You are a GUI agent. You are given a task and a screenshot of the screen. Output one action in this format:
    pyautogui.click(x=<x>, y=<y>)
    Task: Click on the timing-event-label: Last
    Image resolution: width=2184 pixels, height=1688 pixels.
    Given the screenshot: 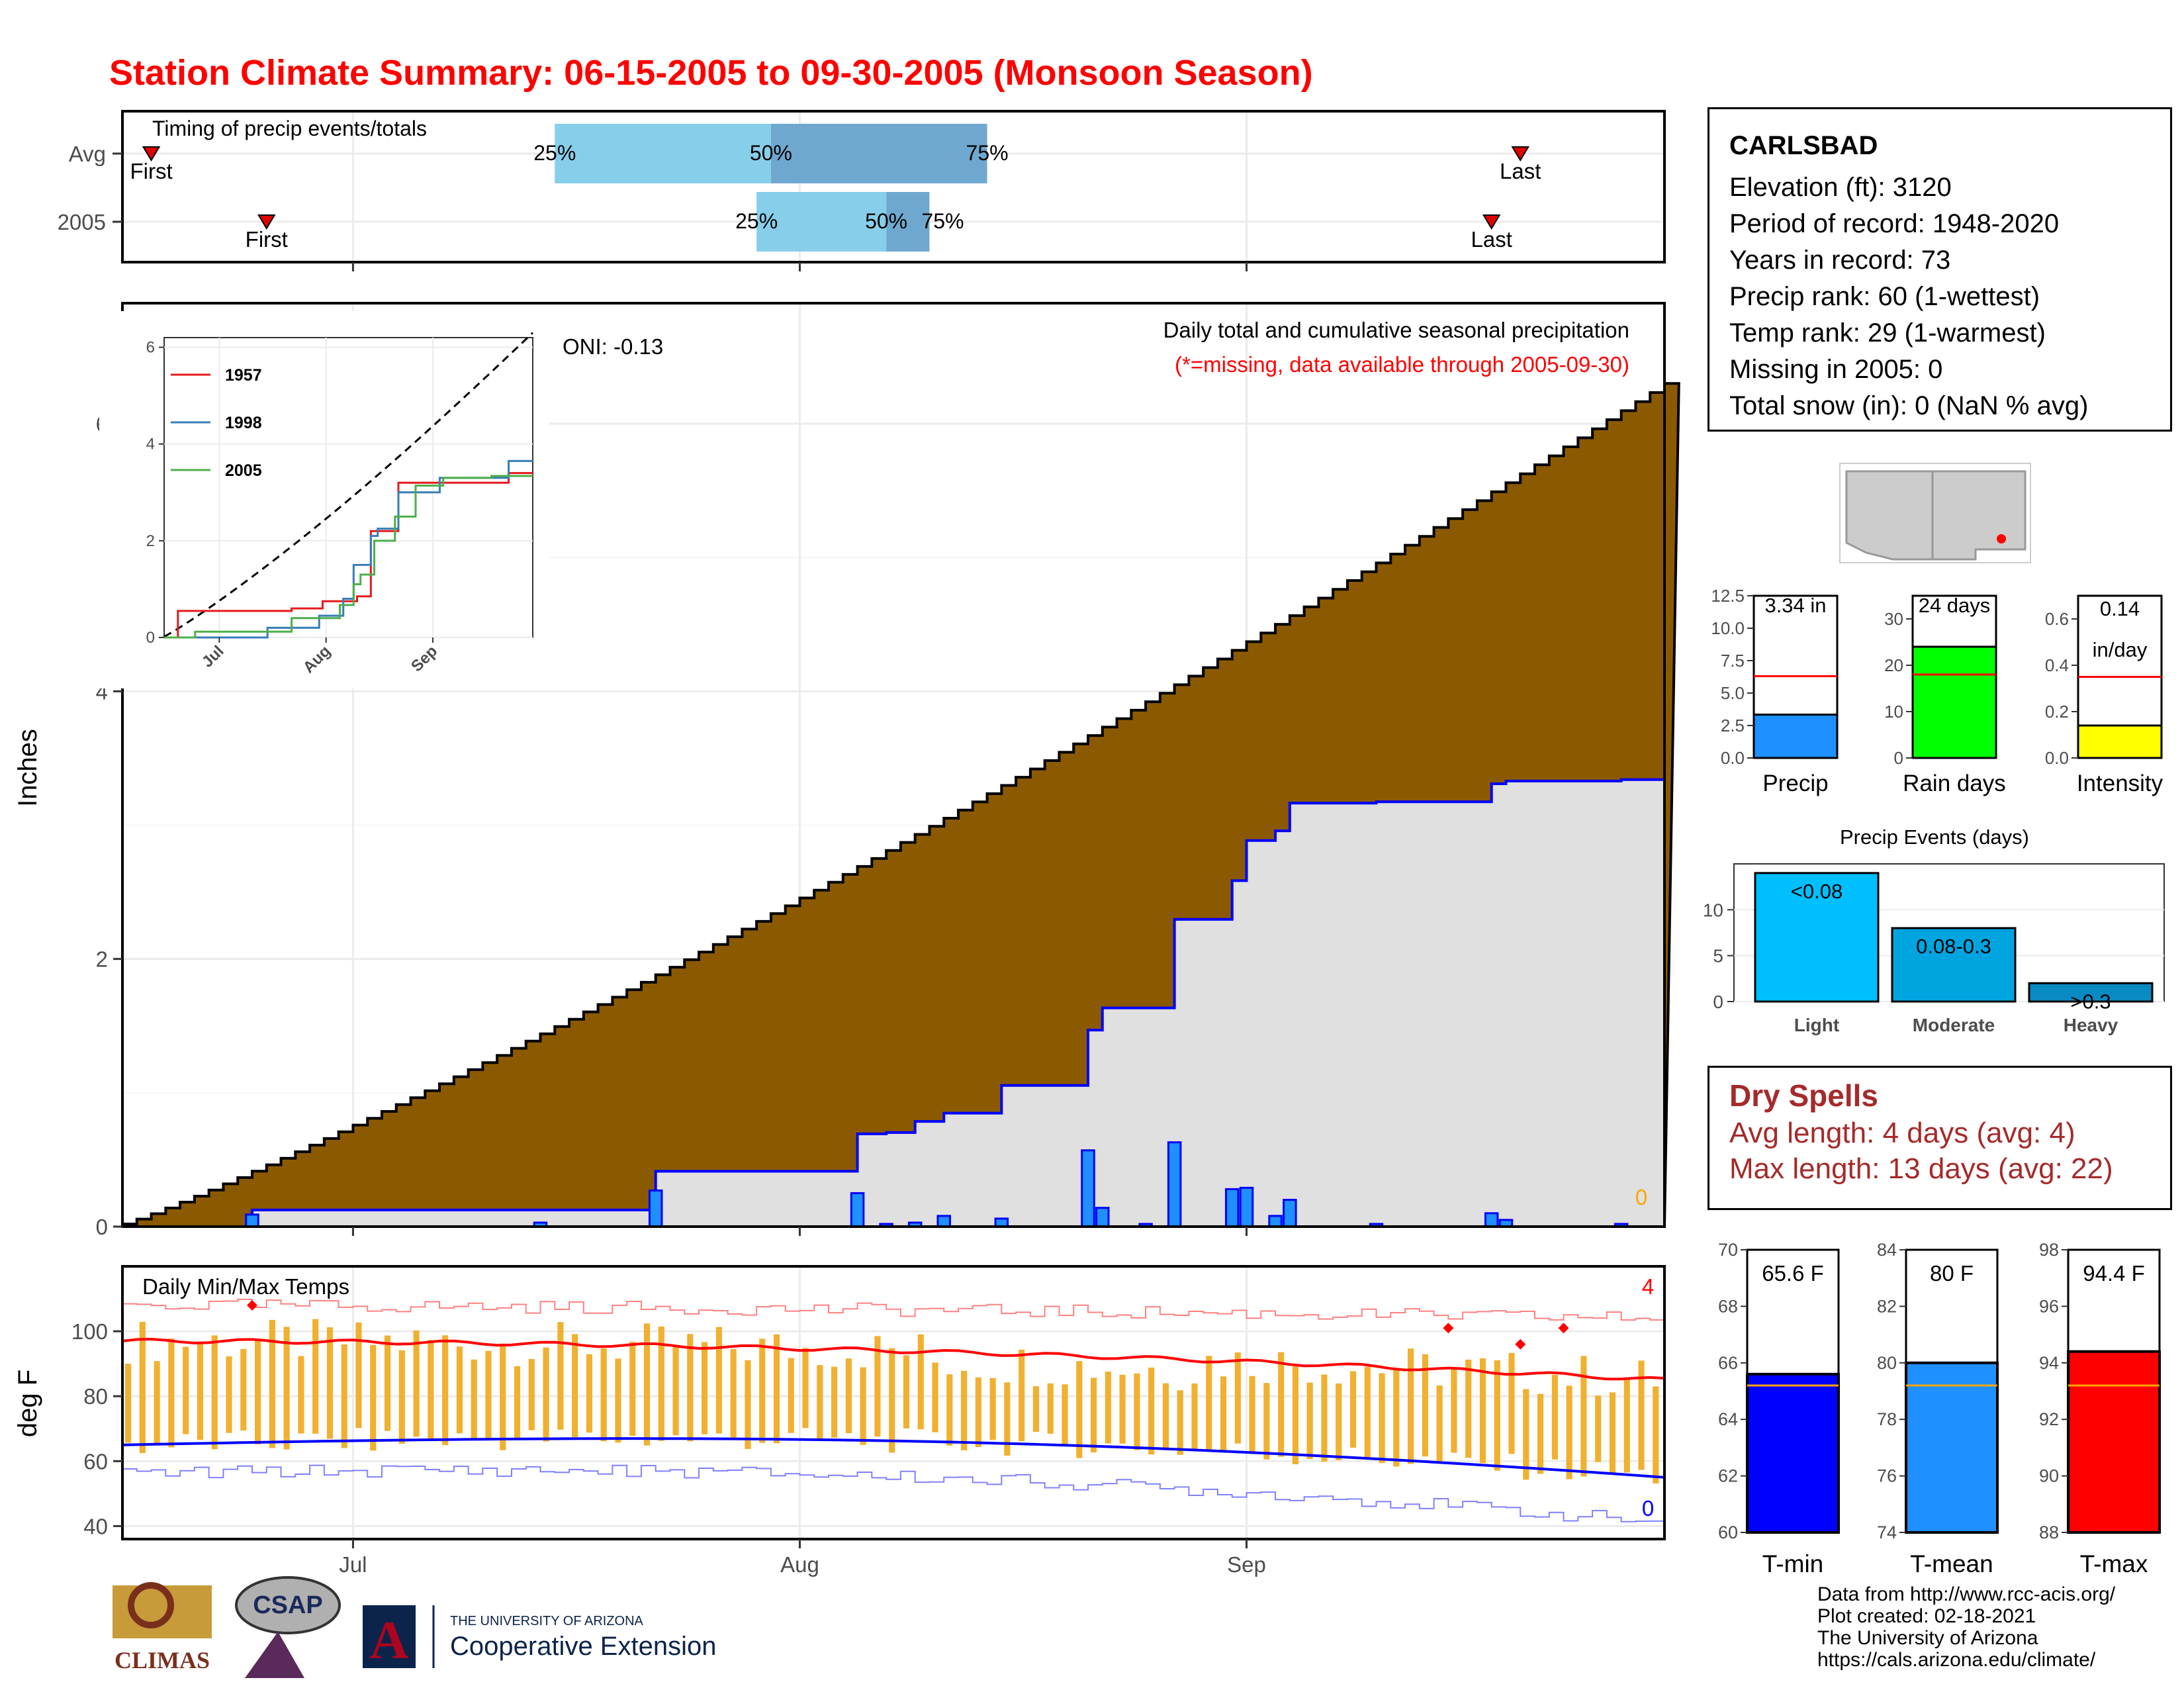 What is the action you would take?
    pyautogui.click(x=1491, y=239)
    